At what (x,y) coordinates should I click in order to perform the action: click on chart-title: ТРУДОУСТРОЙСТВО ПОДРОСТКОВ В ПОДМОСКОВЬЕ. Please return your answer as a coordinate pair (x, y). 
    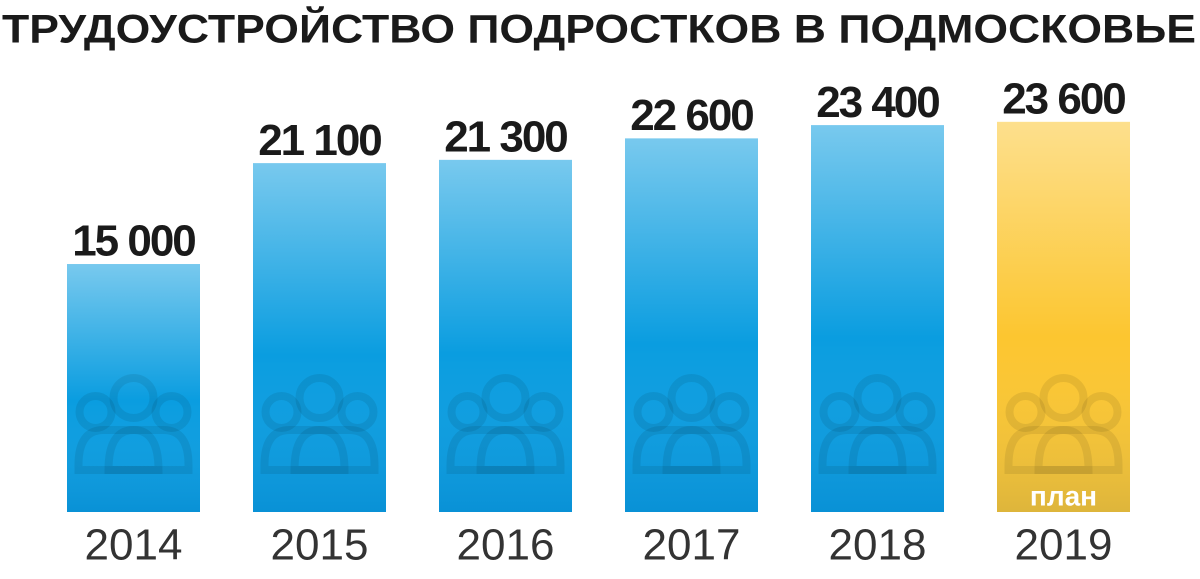
    Looking at the image, I should click on (599, 29).